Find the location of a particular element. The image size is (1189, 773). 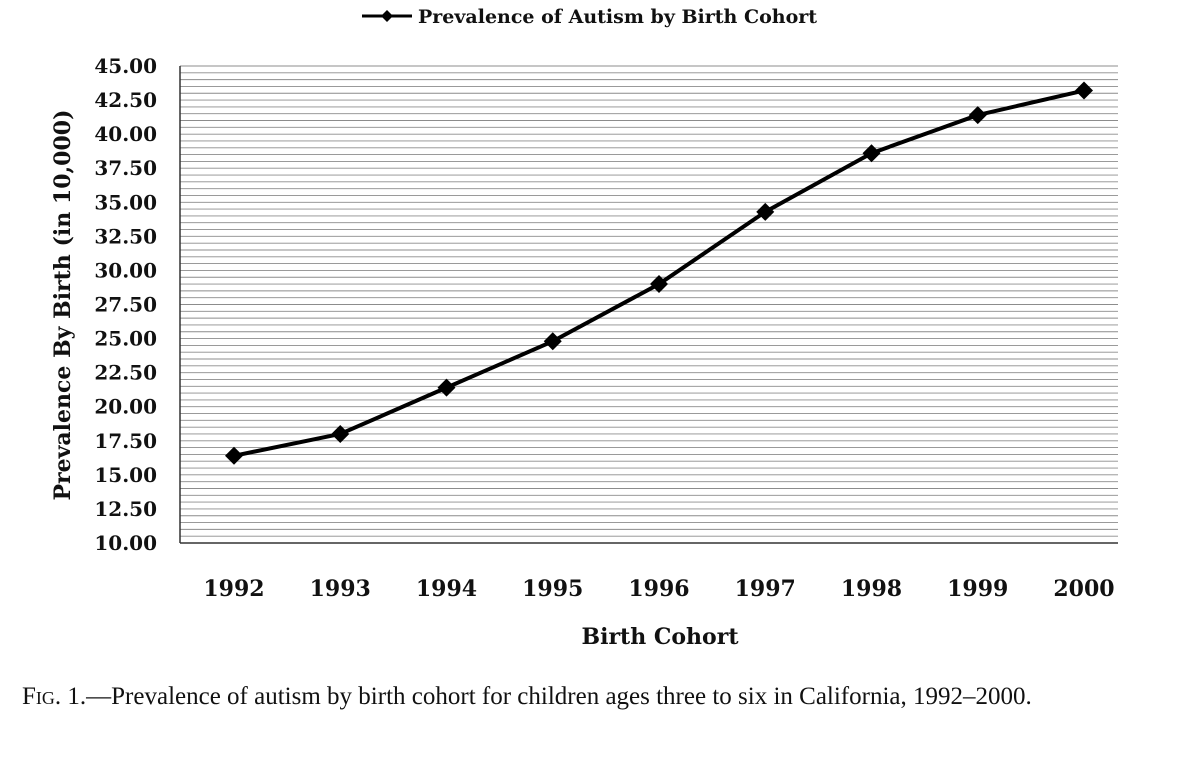

y-tick-label: 17.50 is located at coordinates (125, 441).